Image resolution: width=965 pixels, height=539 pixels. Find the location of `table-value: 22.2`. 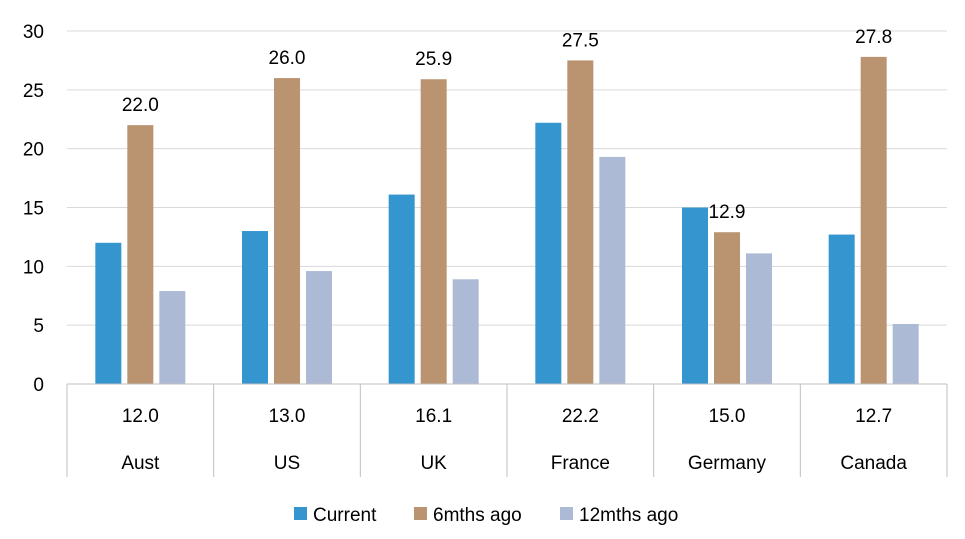

table-value: 22.2 is located at coordinates (580, 416).